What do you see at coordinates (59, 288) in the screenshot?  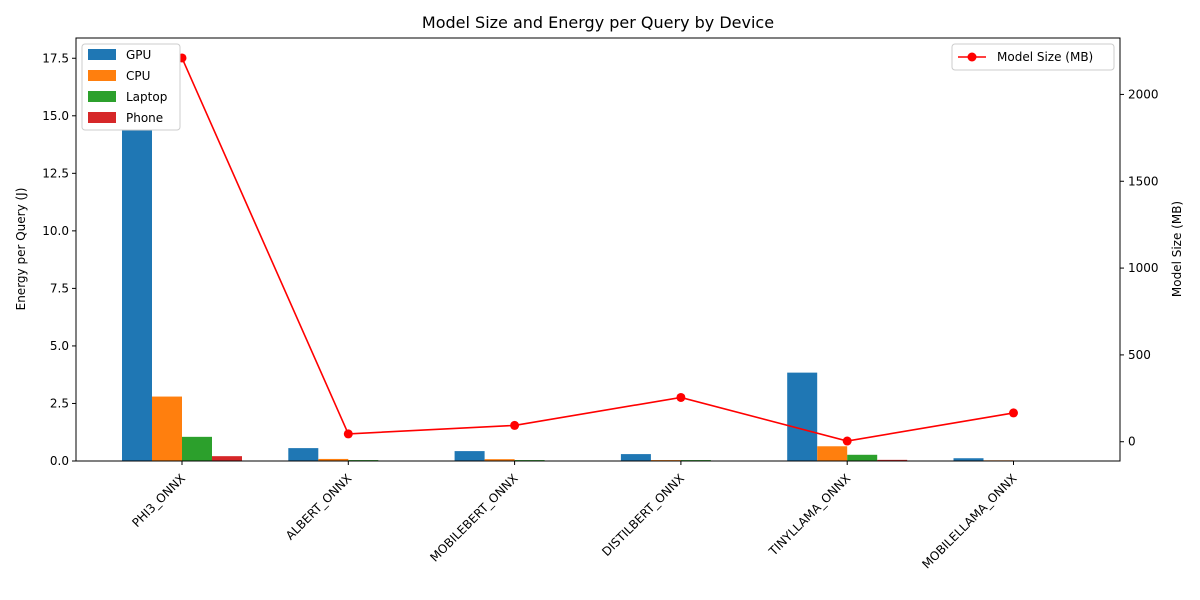 I see `y-tick-label: 7.5` at bounding box center [59, 288].